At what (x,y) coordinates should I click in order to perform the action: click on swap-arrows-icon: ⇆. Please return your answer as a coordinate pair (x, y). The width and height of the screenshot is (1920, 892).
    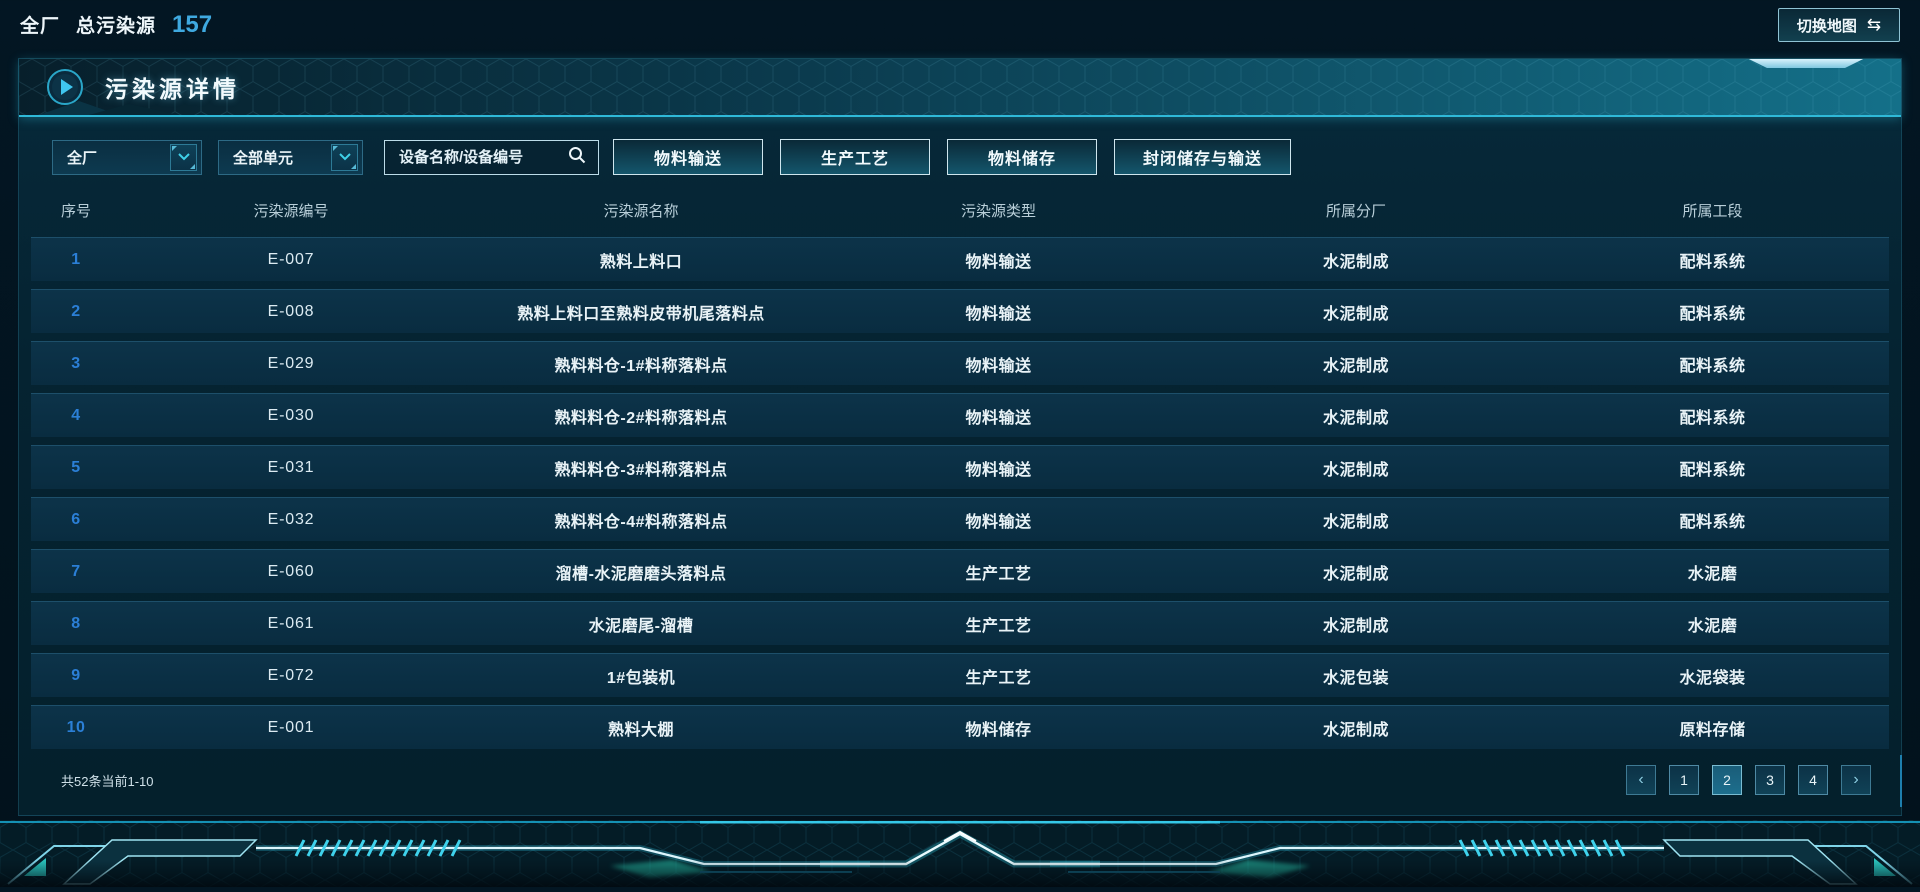
    Looking at the image, I should click on (1874, 24).